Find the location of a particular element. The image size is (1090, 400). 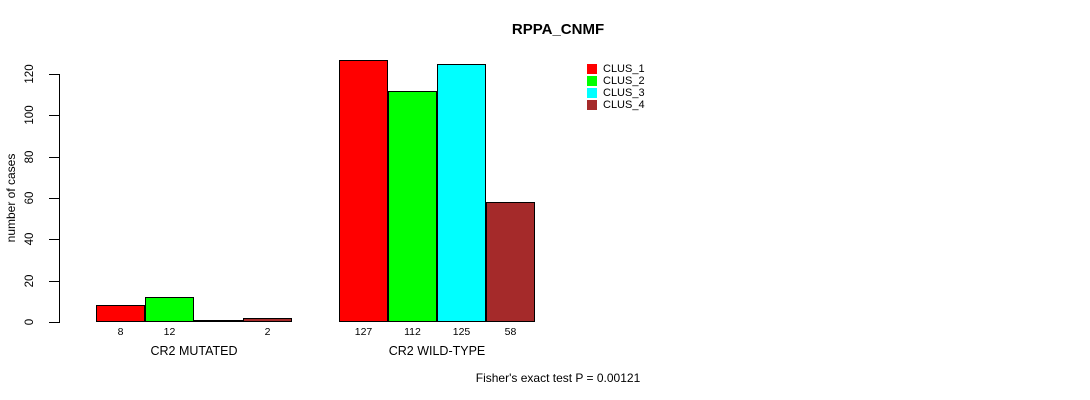

bar-clus_2-mutated is located at coordinates (169, 309).